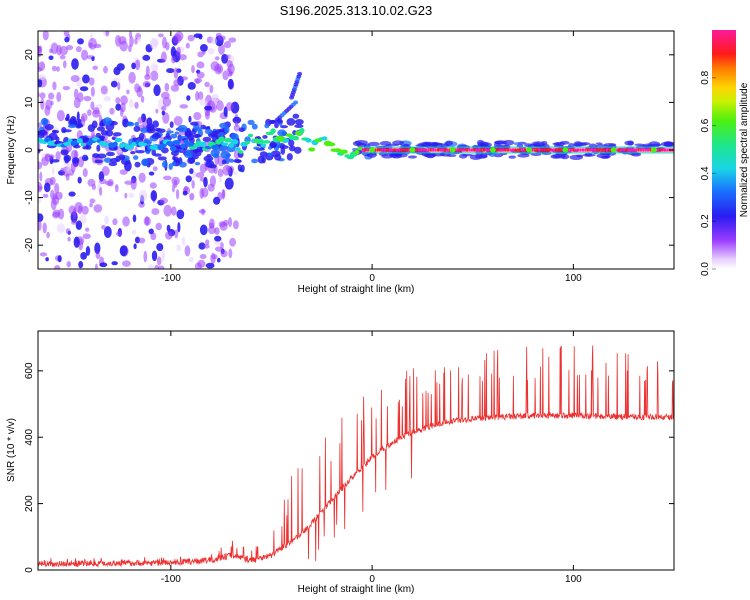 The width and height of the screenshot is (750, 600). What do you see at coordinates (705, 221) in the screenshot?
I see `colorbar-tick-label: 0.2` at bounding box center [705, 221].